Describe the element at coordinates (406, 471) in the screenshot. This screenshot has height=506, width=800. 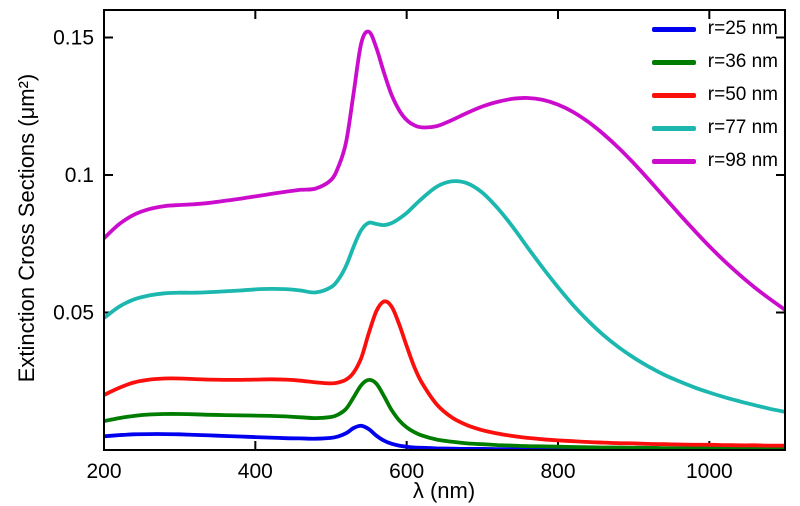
I see `x-tick-label: 600` at that location.